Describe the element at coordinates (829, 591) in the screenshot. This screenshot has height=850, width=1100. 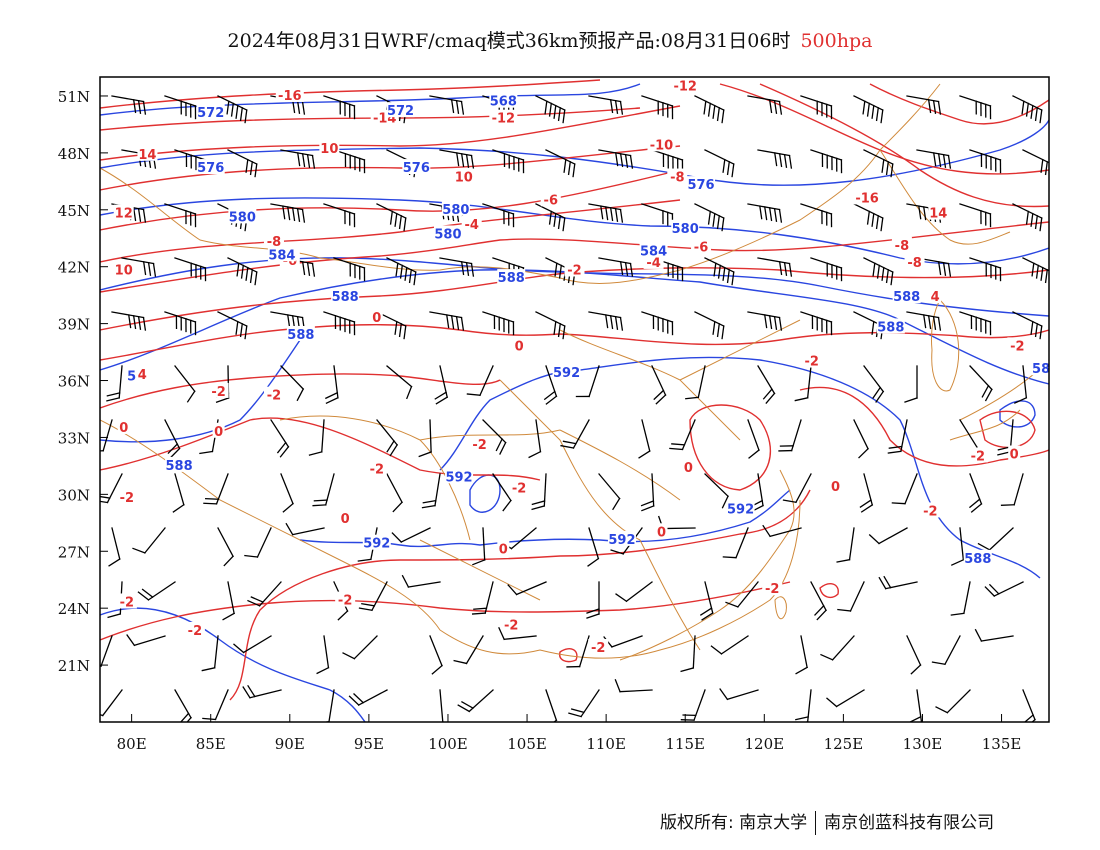
I see `temp-contour-loop-sea` at that location.